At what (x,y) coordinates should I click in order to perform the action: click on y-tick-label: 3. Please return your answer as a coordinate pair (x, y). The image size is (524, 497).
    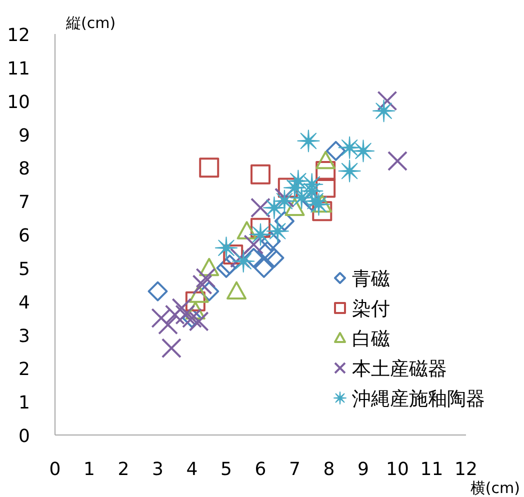
    Looking at the image, I should click on (24, 336).